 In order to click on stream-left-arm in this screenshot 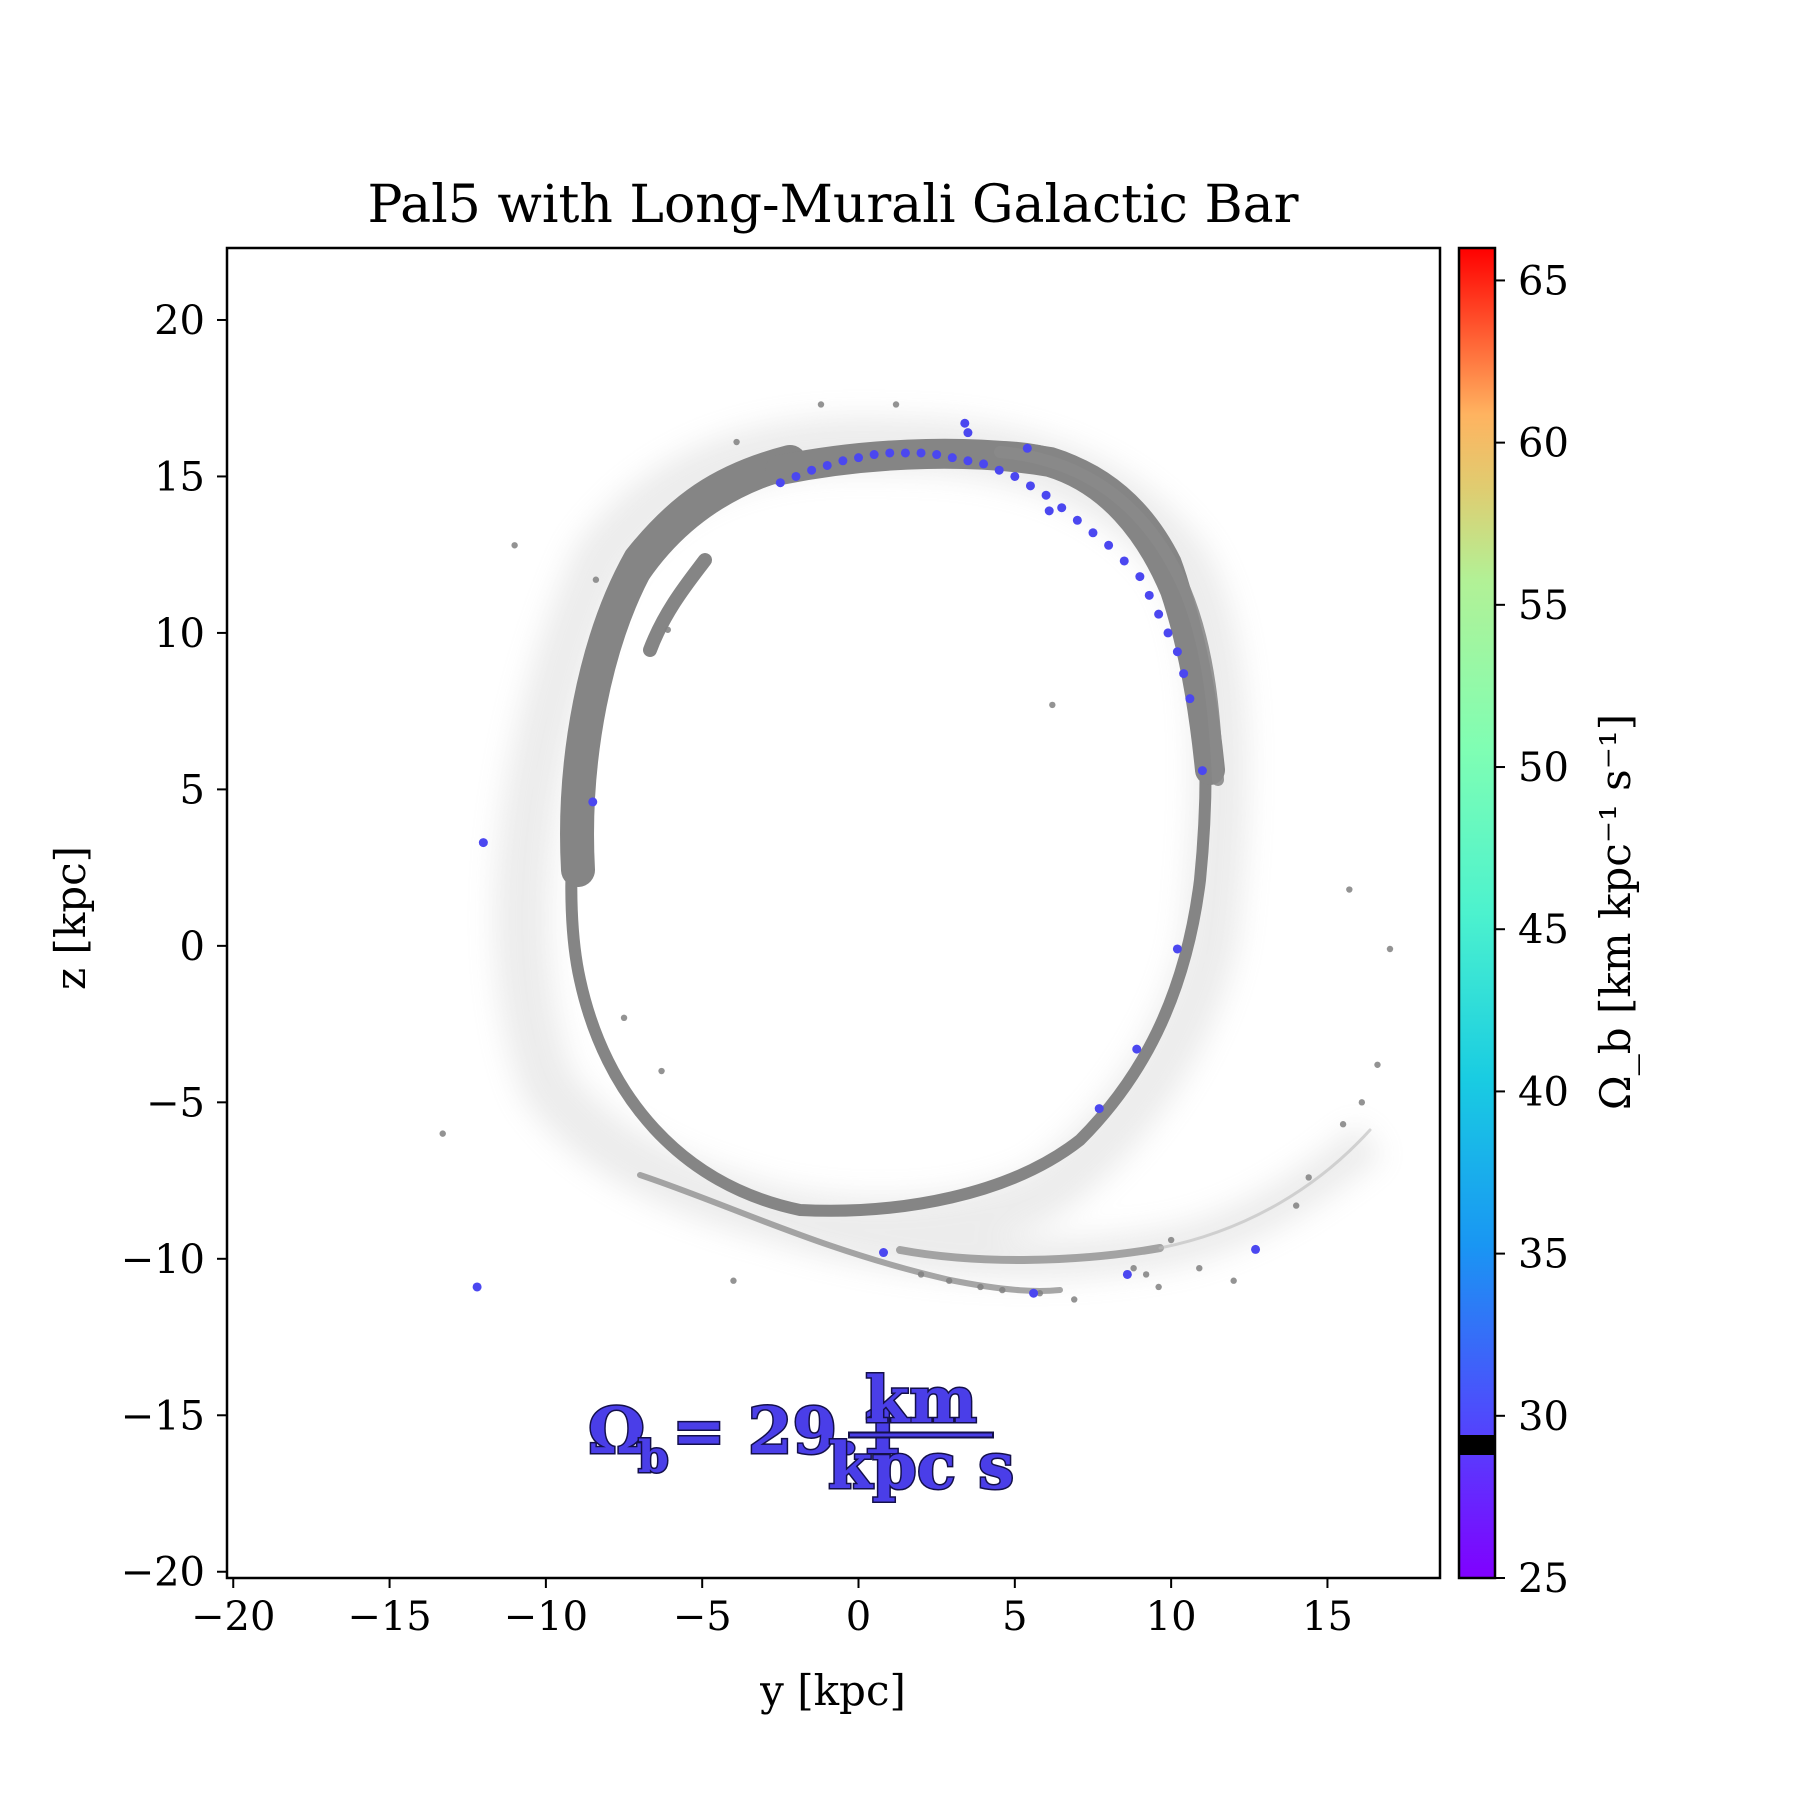, I will do `click(683, 666)`.